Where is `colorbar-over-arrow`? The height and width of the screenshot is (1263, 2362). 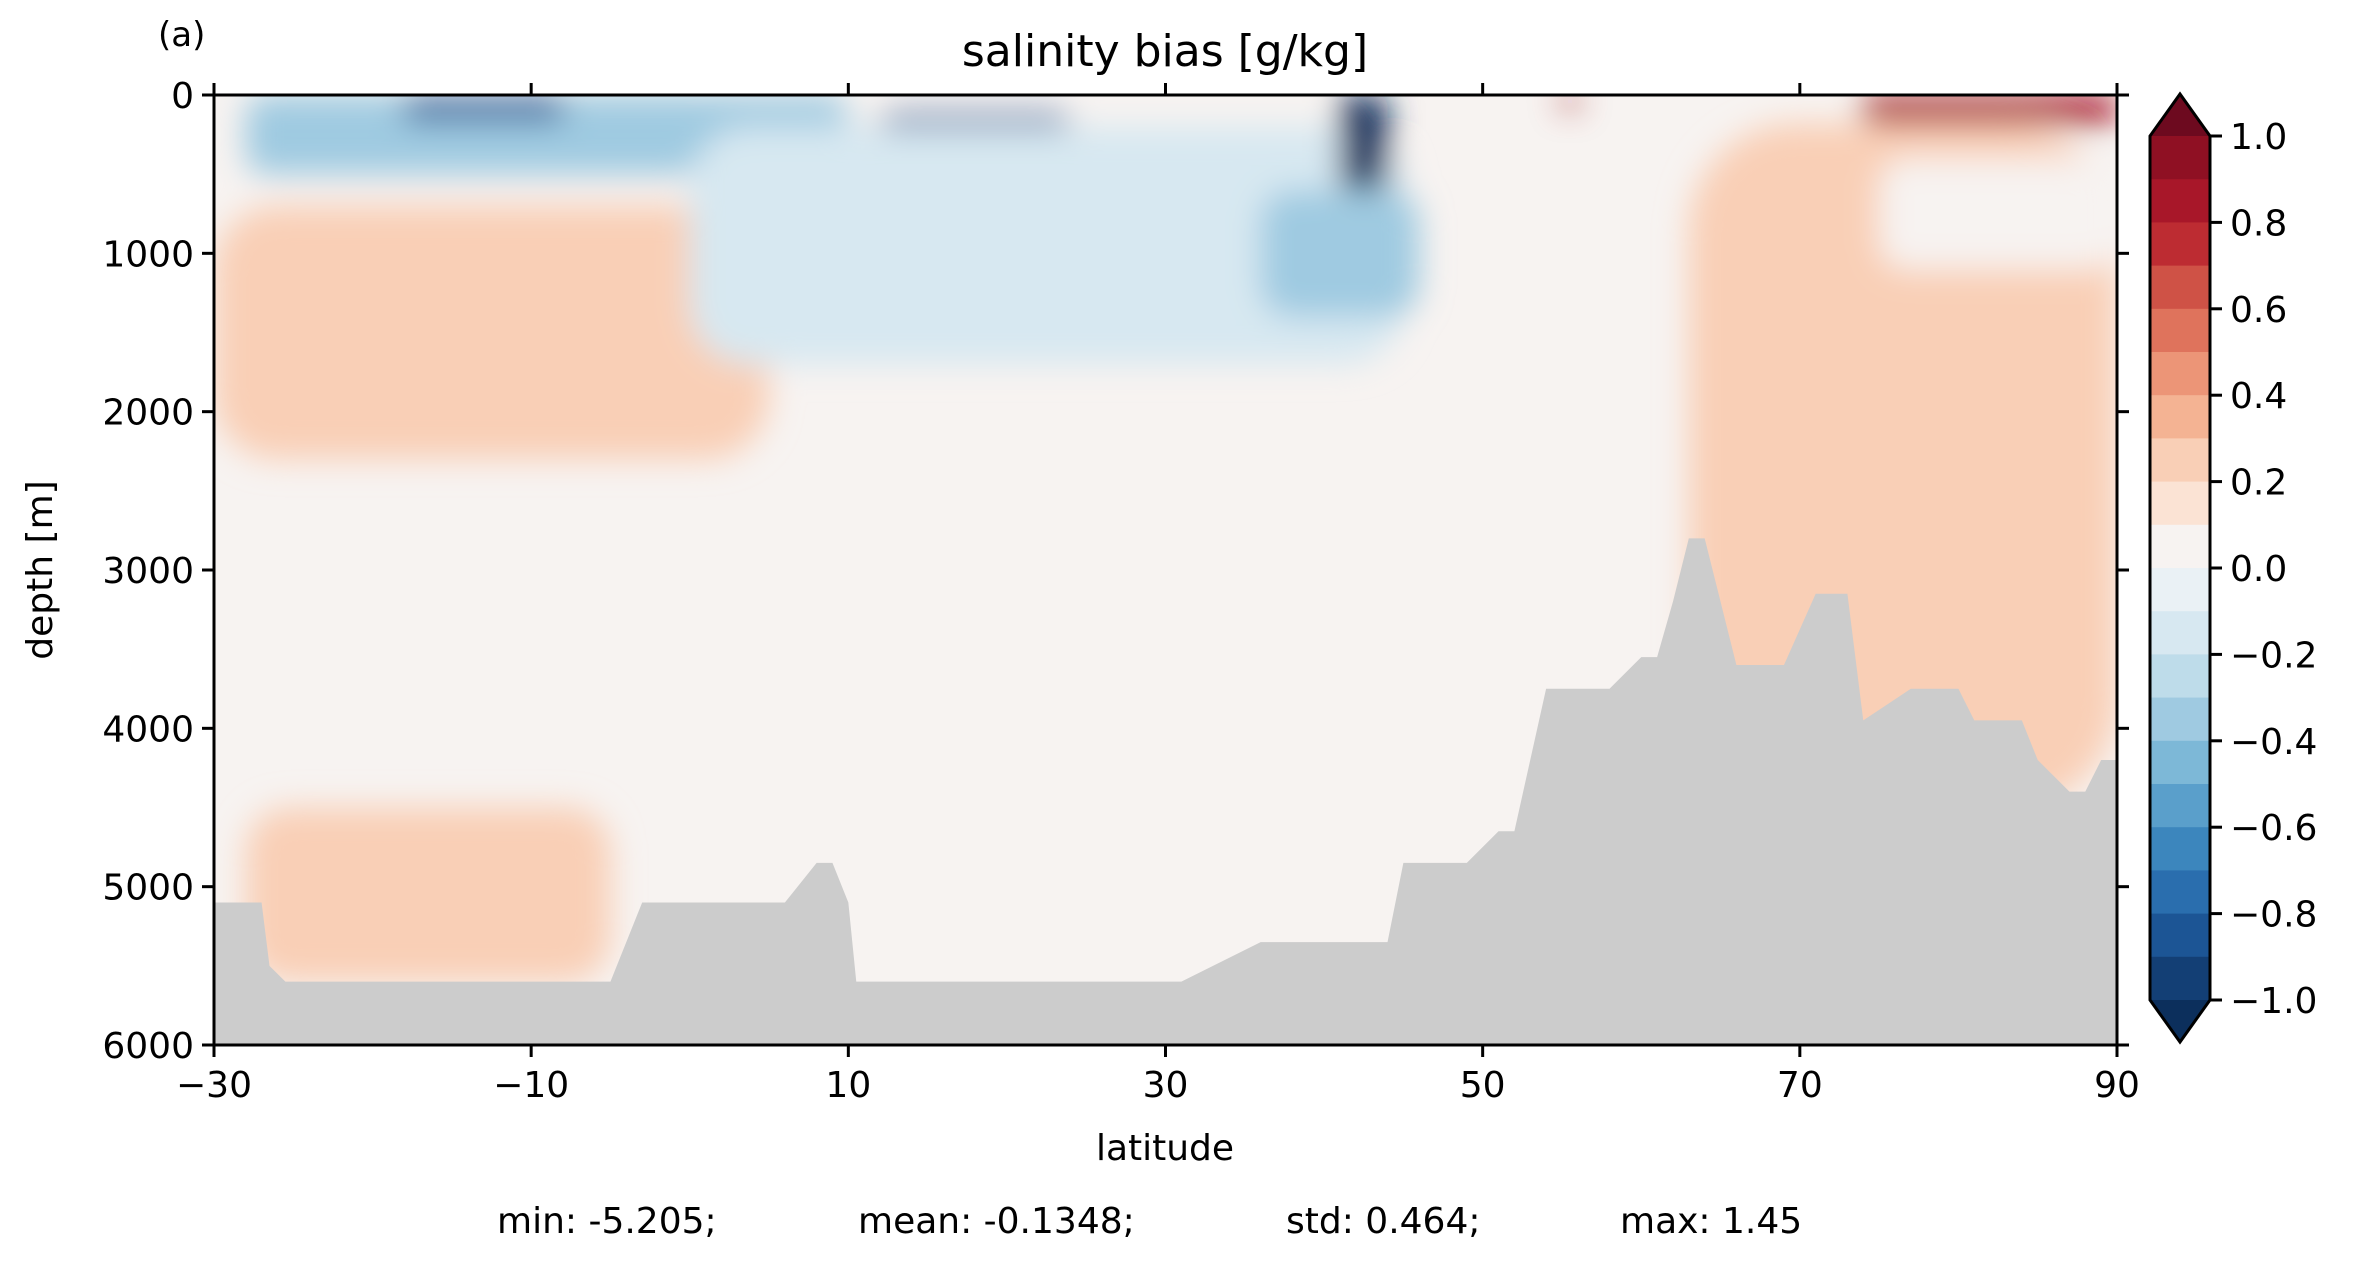 colorbar-over-arrow is located at coordinates (2180, 115).